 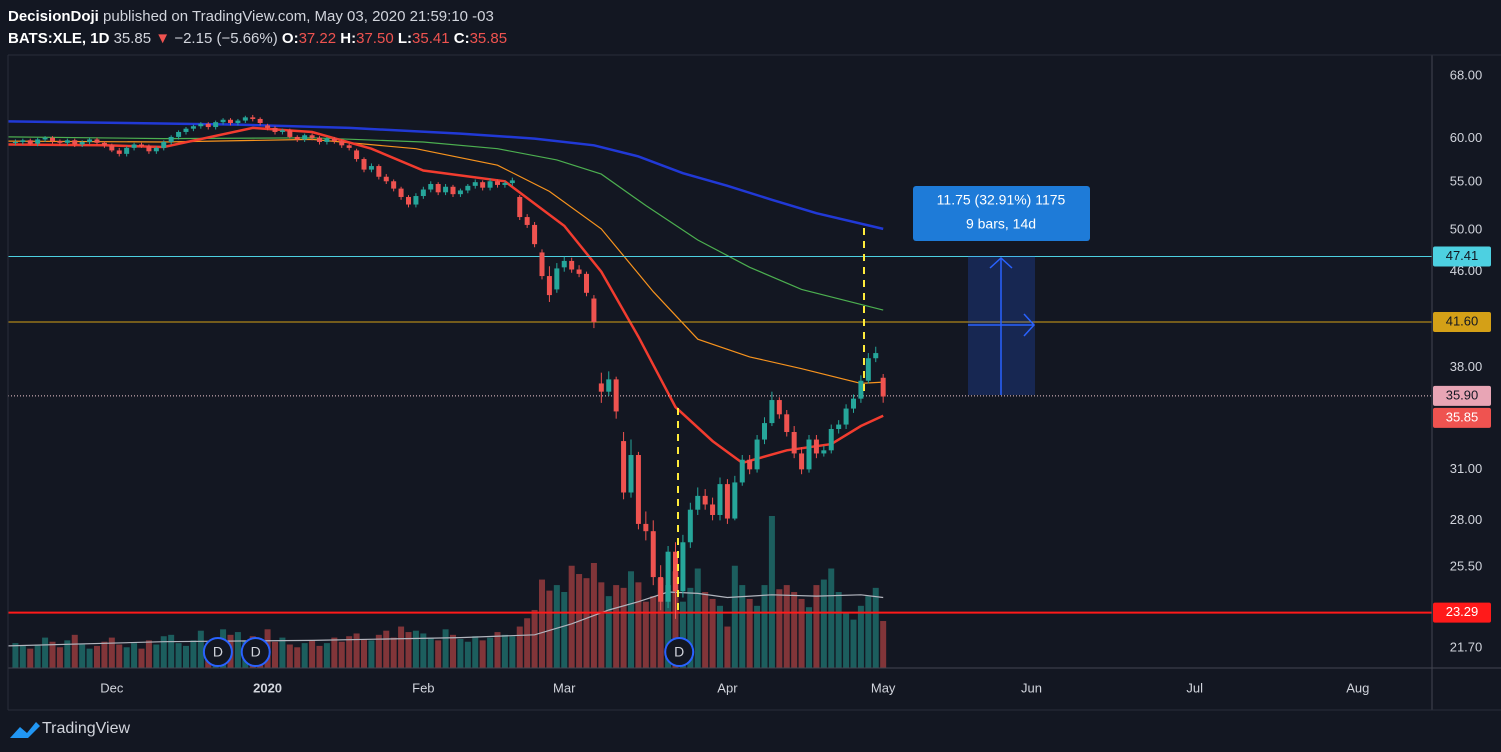 I want to click on y-tick-label: 21.70, so click(x=1466, y=646).